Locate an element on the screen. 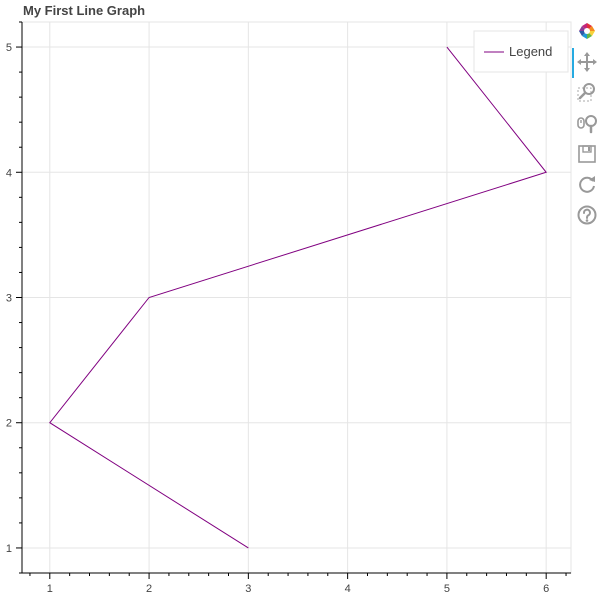  x-axis-ticks: 1 2 3 4 5 6 is located at coordinates (298, 584).